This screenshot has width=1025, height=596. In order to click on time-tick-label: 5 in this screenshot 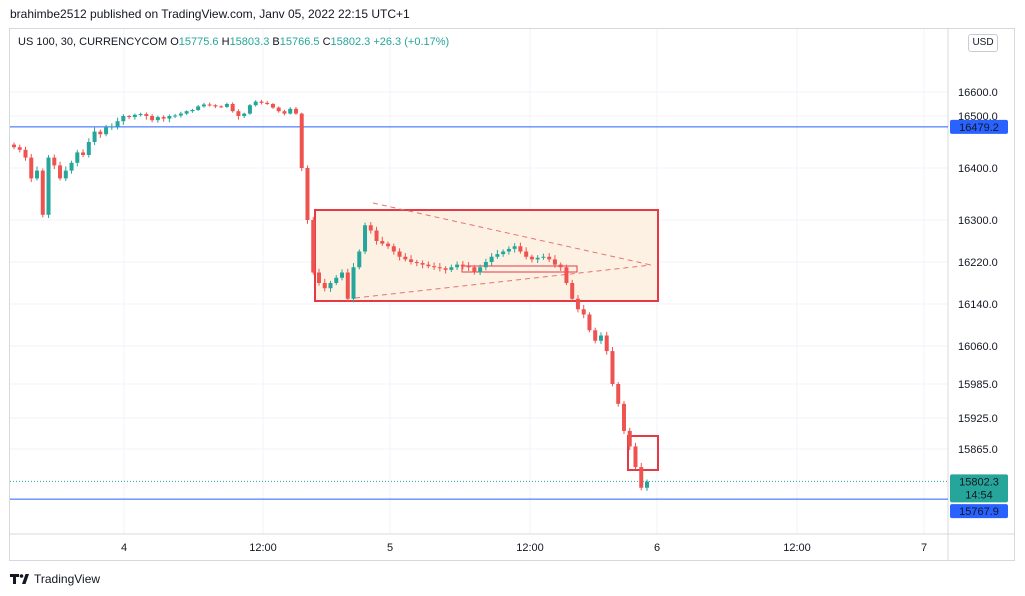, I will do `click(390, 548)`.